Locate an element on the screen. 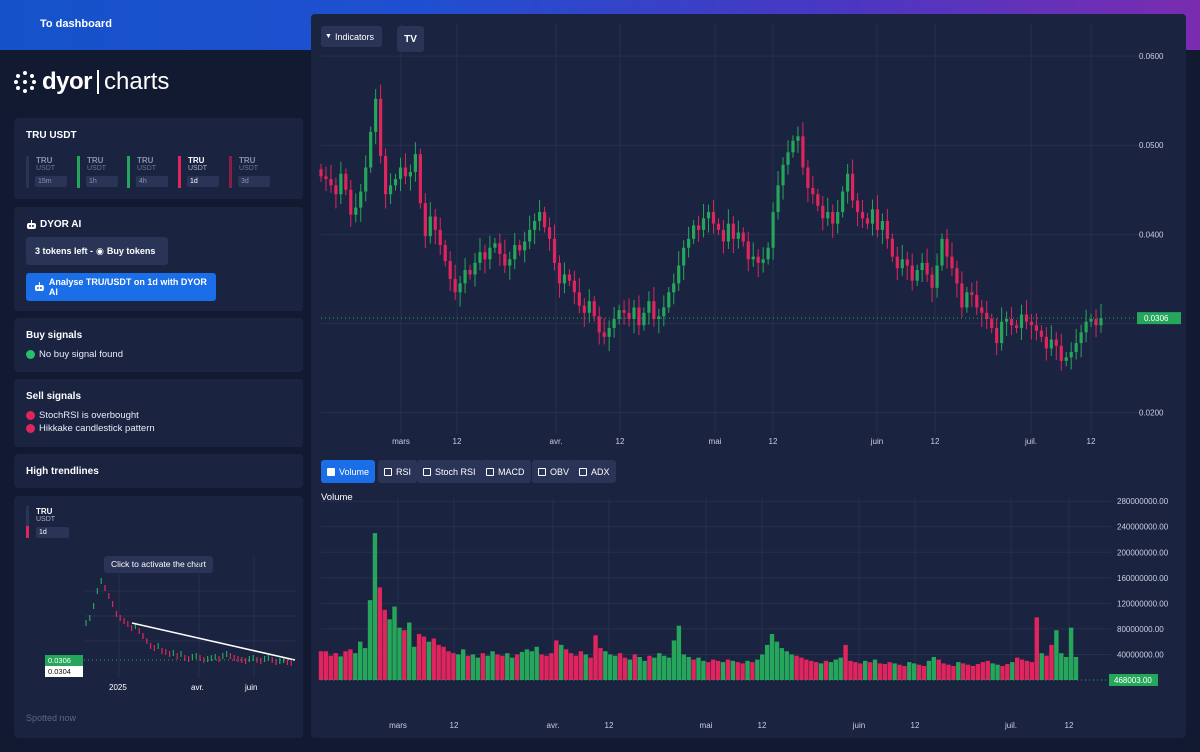  last-volume-badge is located at coordinates (1133, 680).